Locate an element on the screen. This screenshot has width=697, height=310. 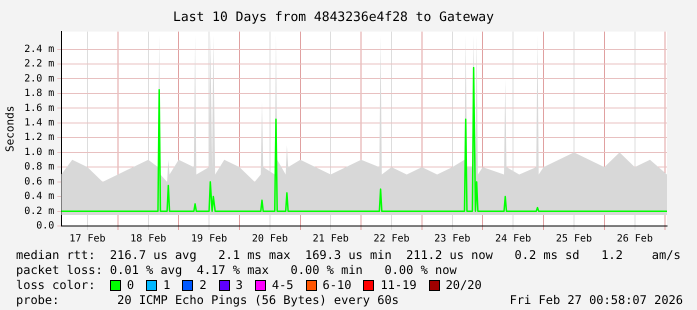
y-tick-label: 0.2 m is located at coordinates (39, 211).